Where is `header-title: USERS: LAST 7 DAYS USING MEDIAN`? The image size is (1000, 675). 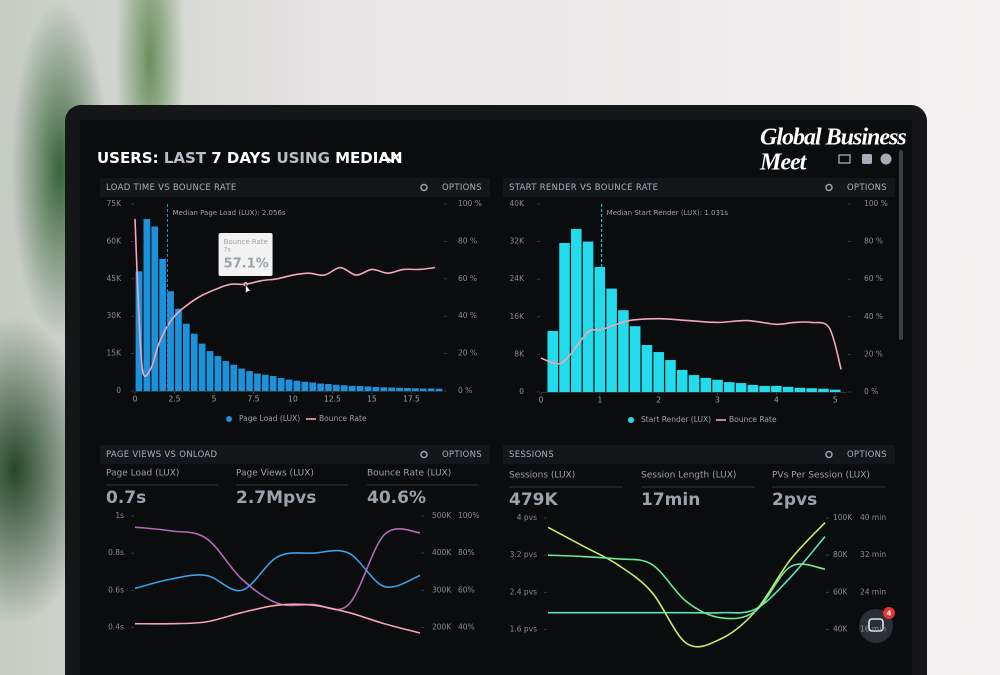
header-title: USERS: LAST 7 DAYS USING MEDIAN is located at coordinates (250, 158).